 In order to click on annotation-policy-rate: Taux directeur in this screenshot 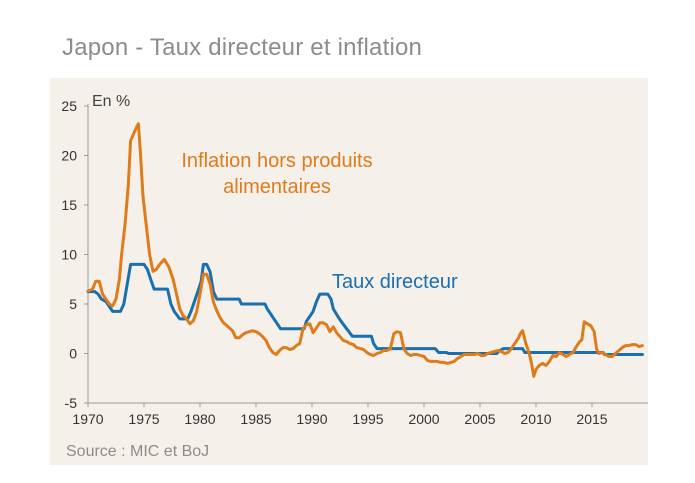, I will do `click(395, 282)`.